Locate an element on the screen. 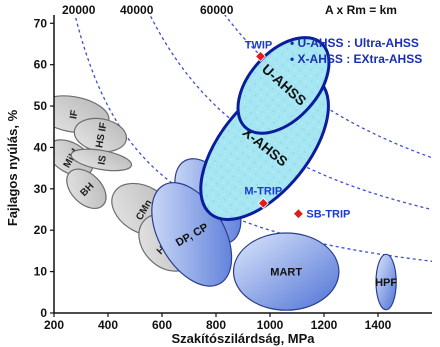  legend-entry: • X-AHSS : EXtra-AHSS is located at coordinates (356, 59).